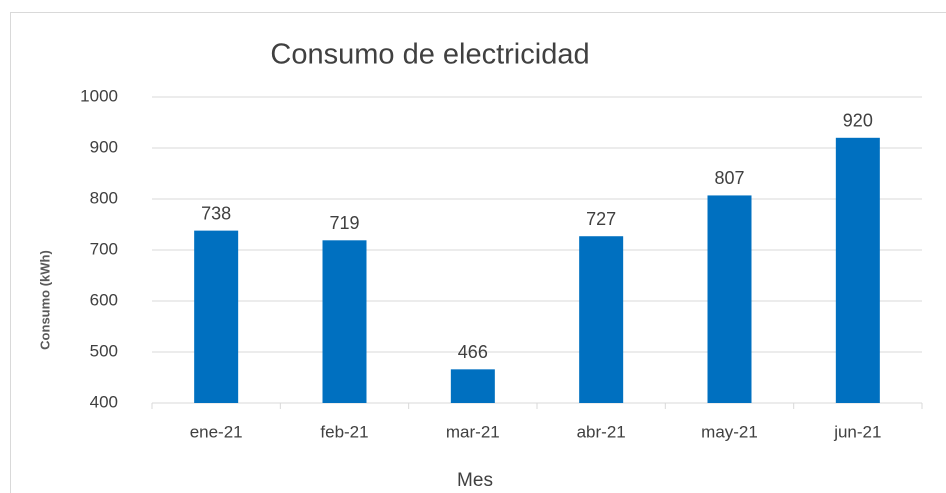 Image resolution: width=946 pixels, height=493 pixels. Describe the element at coordinates (601, 431) in the screenshot. I see `x-tick-label: abr-21` at that location.